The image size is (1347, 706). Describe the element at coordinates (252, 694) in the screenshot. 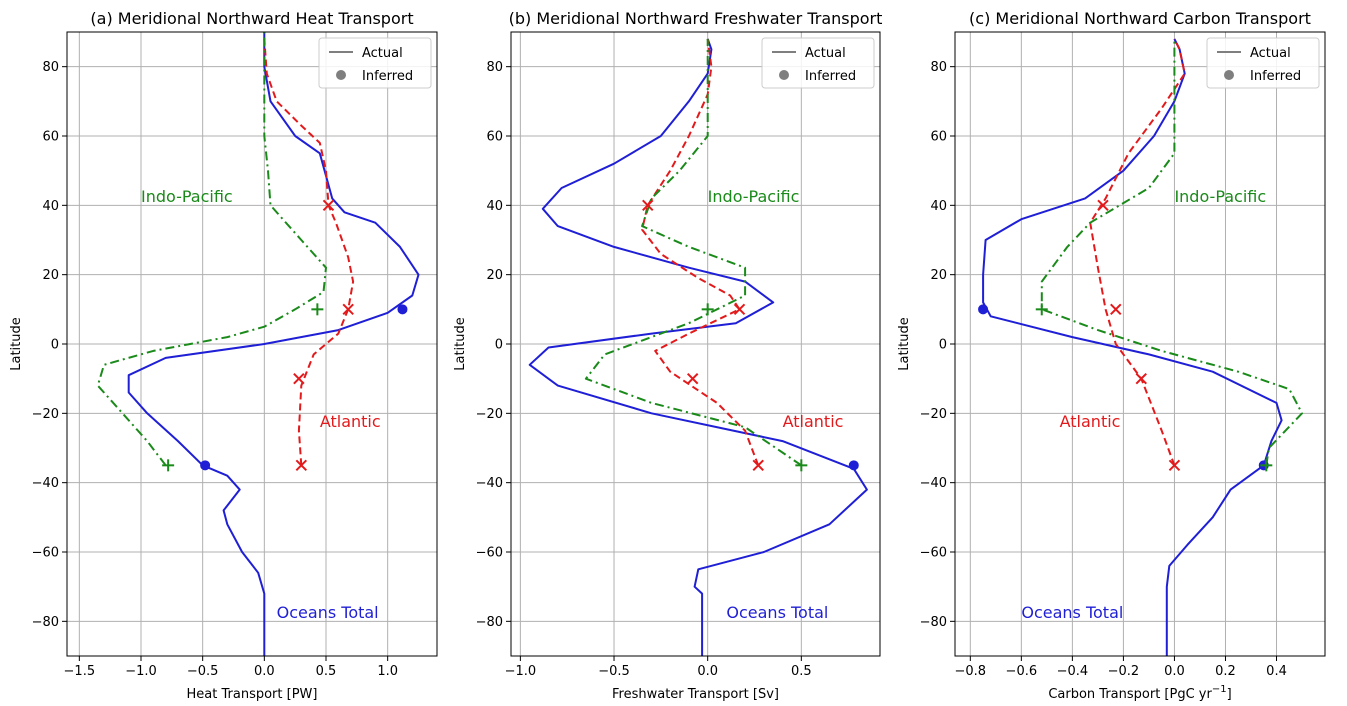

I see `x-axis-label: Heat Transport [PW]` at that location.